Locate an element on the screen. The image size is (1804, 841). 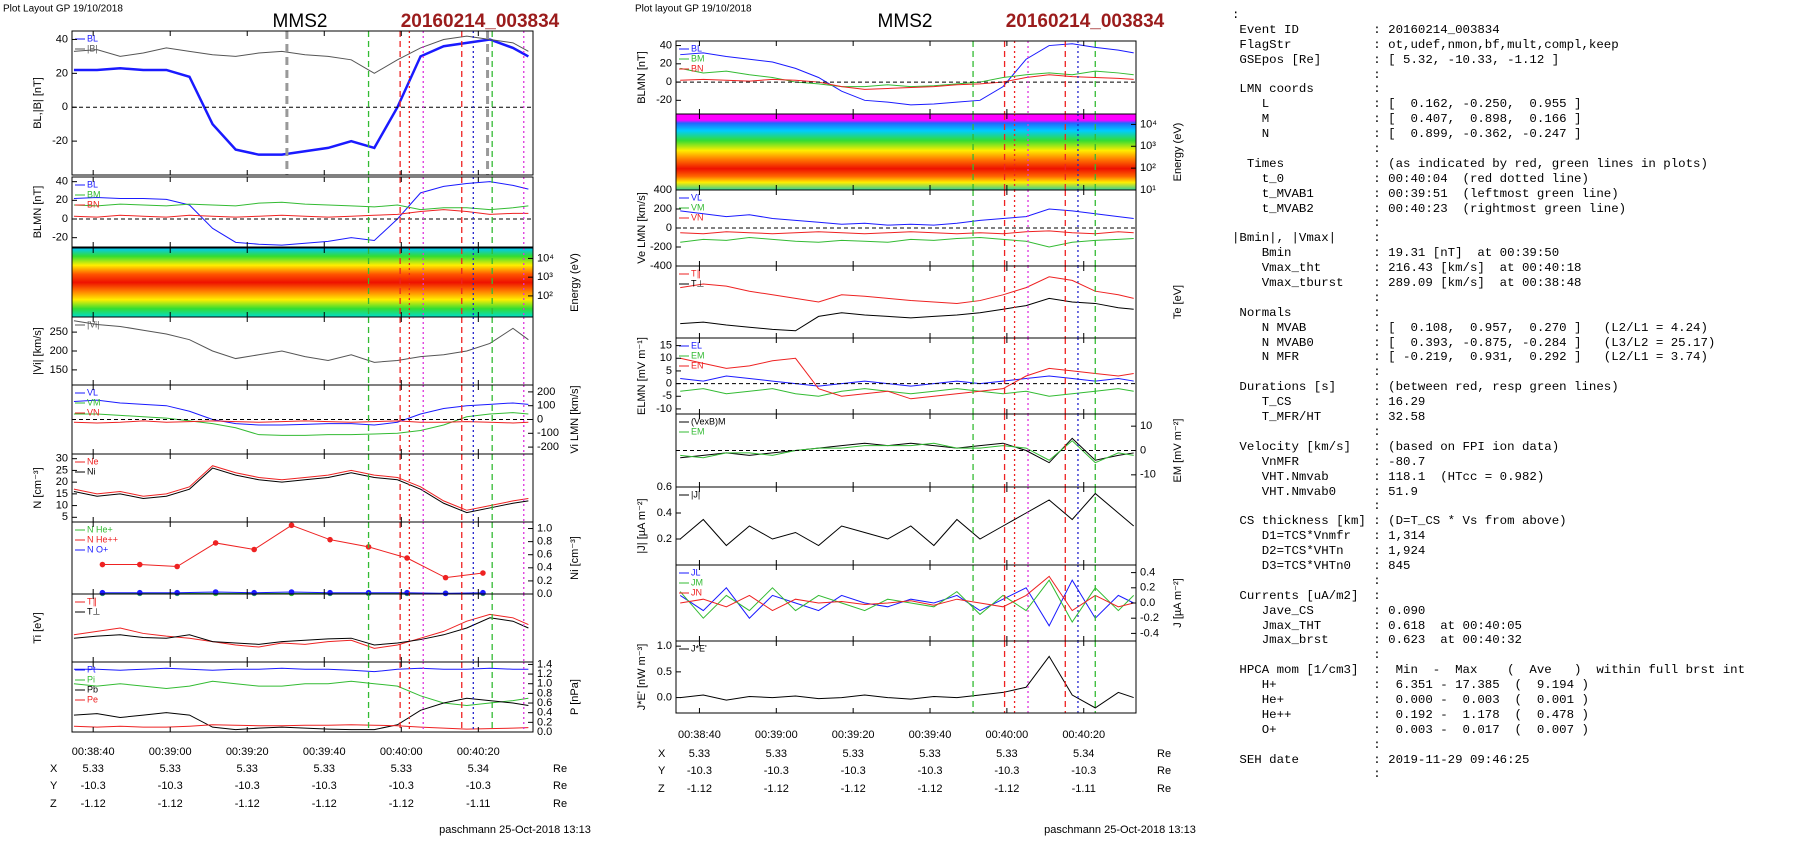
y-axis-label: P [nPa] is located at coordinates (575, 697).